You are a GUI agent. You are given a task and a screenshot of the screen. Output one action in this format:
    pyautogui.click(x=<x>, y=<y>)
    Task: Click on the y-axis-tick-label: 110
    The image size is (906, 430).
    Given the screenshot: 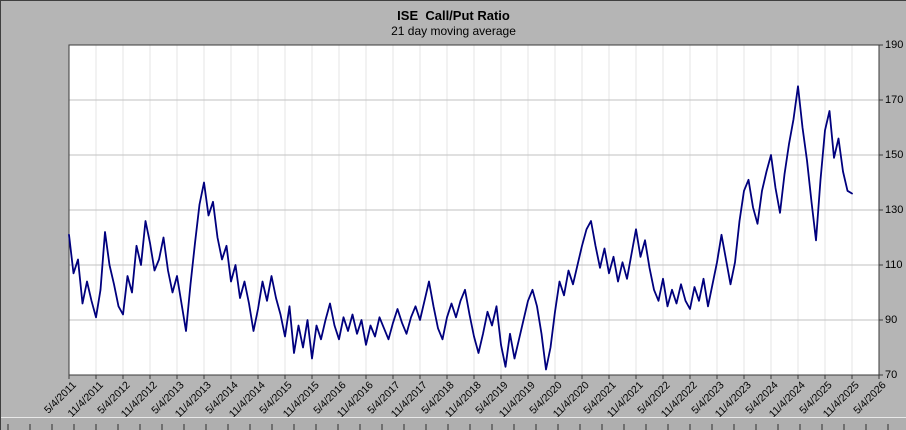 What is the action you would take?
    pyautogui.click(x=894, y=265)
    